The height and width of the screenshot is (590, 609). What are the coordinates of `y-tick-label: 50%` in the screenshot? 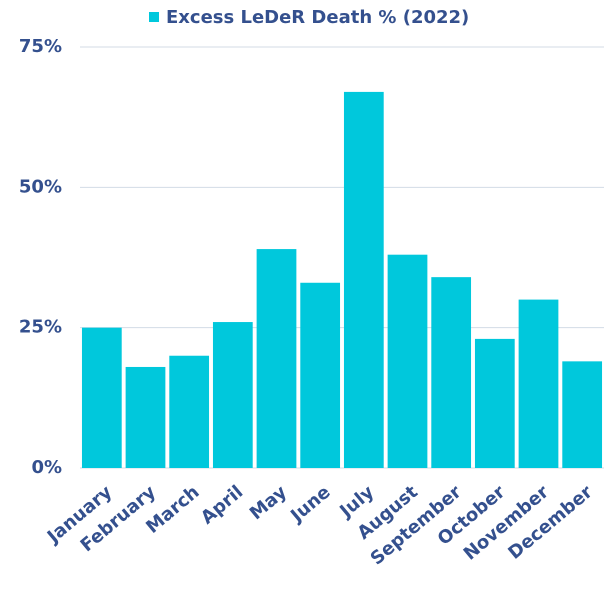 It's located at (40, 186).